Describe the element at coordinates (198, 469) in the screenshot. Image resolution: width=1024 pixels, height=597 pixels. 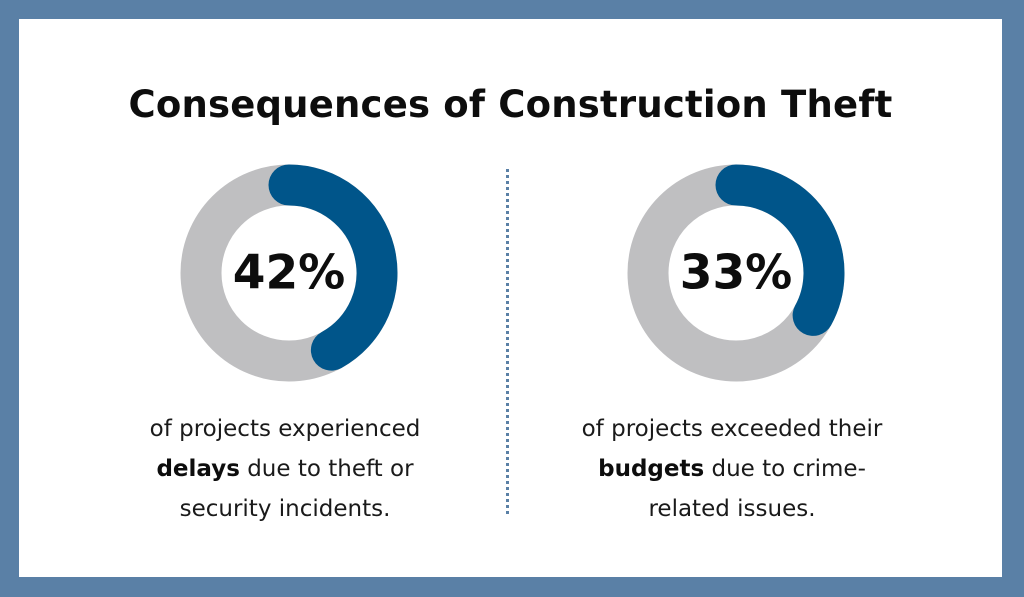
I see `caption-keyword: delays` at that location.